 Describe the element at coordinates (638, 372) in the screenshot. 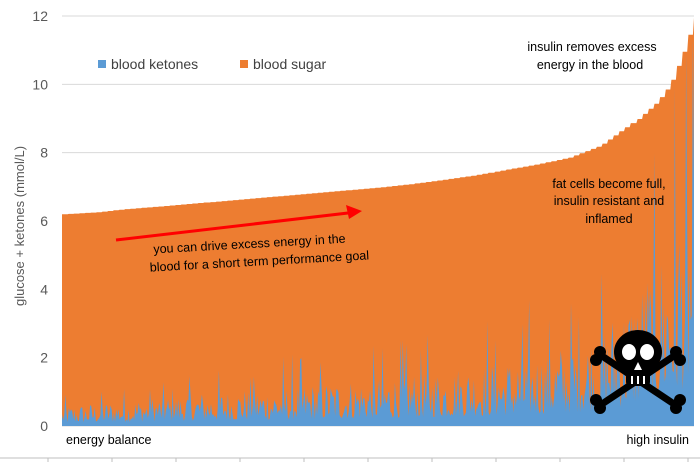

I see `skull-and-crossbones-icon` at that location.